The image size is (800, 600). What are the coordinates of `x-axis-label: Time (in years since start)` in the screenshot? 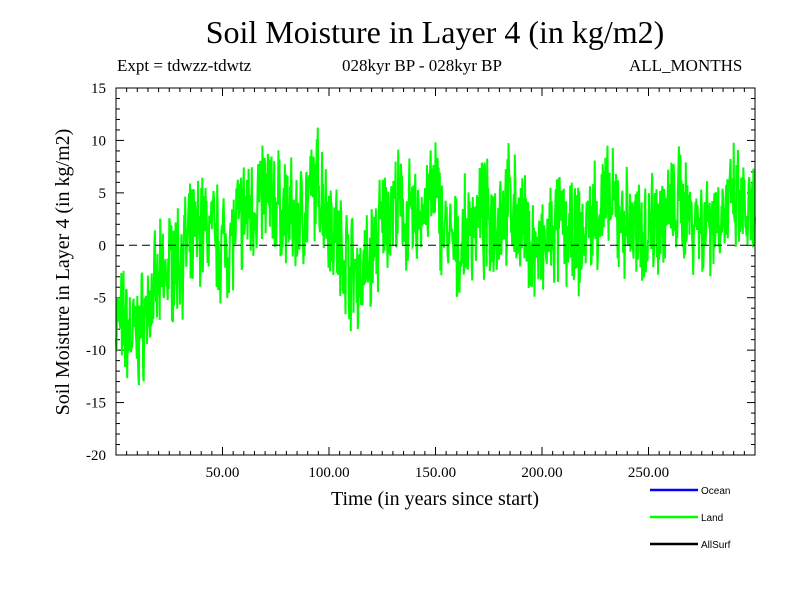 It's located at (435, 499).